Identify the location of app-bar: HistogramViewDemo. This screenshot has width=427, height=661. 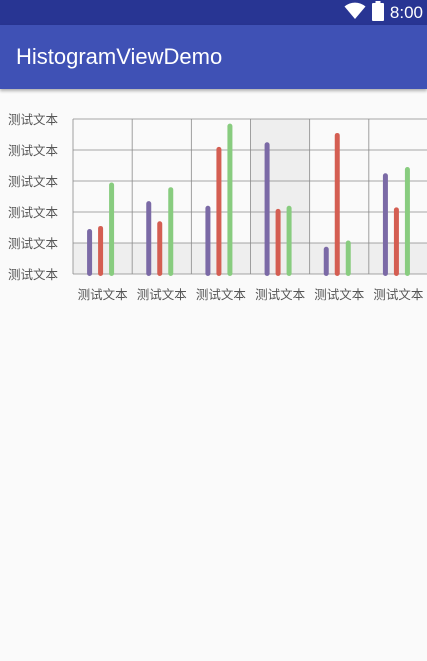
(213, 57).